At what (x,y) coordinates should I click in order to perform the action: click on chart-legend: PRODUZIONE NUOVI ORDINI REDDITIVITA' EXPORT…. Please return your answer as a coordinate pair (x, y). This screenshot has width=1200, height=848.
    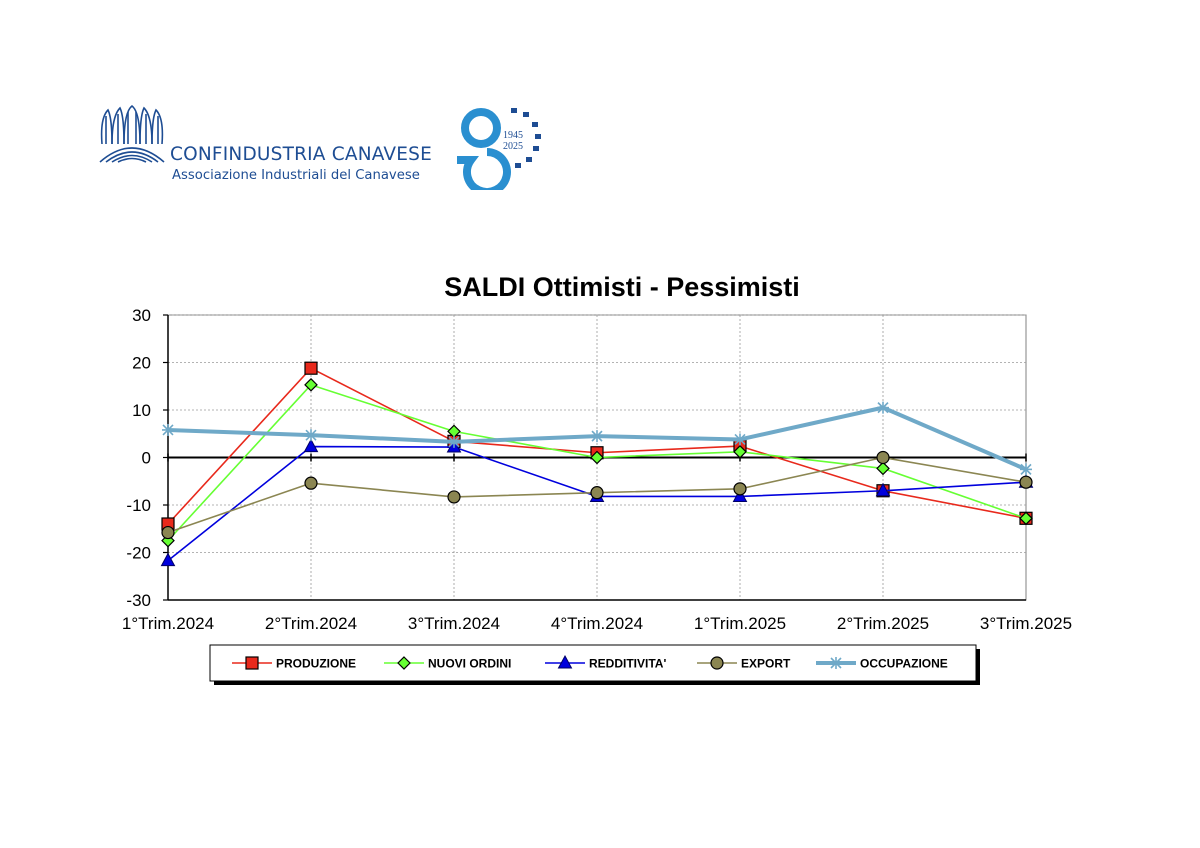
    Looking at the image, I should click on (594, 664).